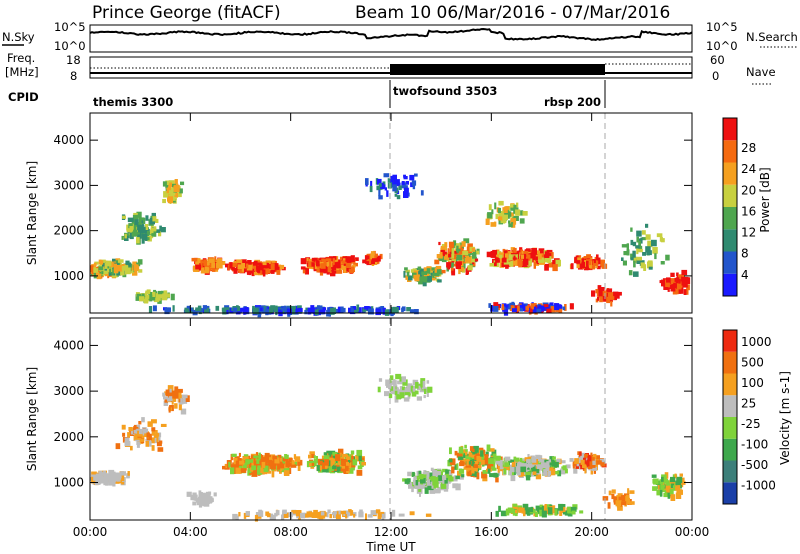 The image size is (800, 554). I want to click on nsky-tick-top: 10^5, so click(70, 27).